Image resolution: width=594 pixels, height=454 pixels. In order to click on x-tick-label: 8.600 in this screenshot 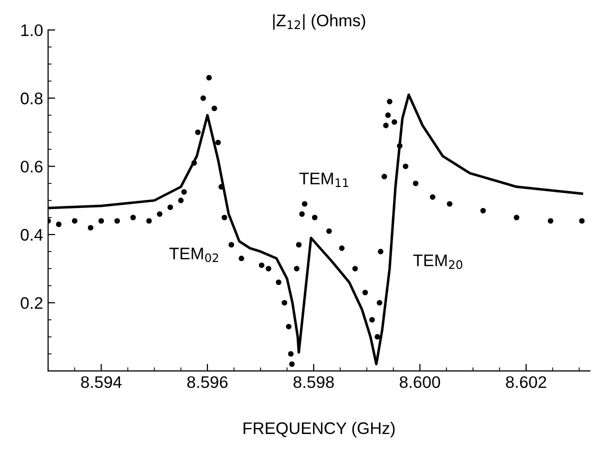, I will do `click(420, 382)`.